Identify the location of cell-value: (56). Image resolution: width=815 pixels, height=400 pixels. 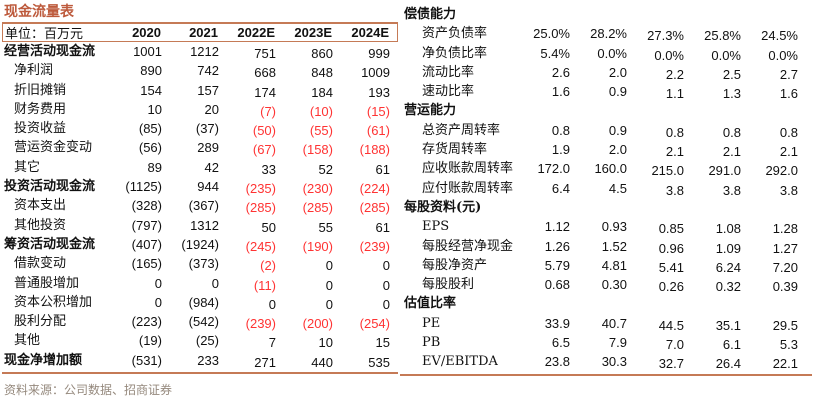
(150, 148).